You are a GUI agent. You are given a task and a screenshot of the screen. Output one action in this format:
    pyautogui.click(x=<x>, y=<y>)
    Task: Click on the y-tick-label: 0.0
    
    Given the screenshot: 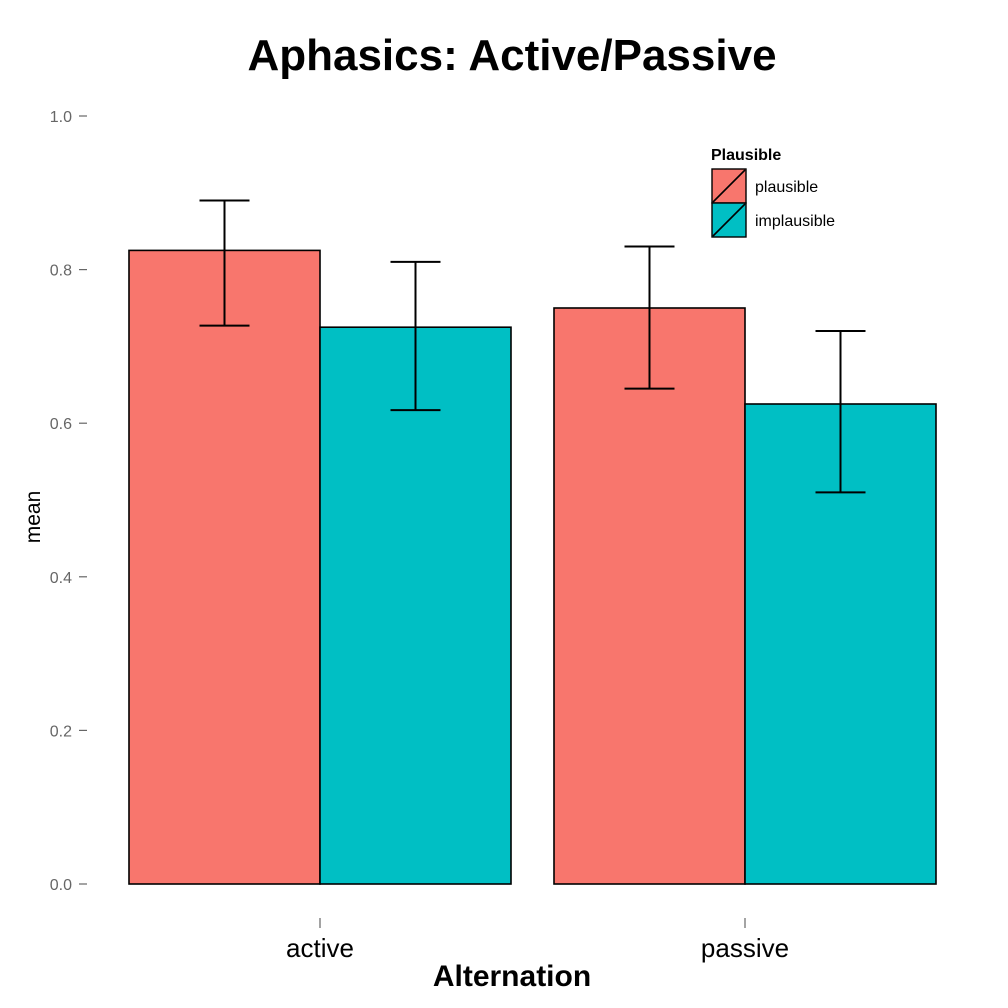 What is the action you would take?
    pyautogui.click(x=61, y=885)
    